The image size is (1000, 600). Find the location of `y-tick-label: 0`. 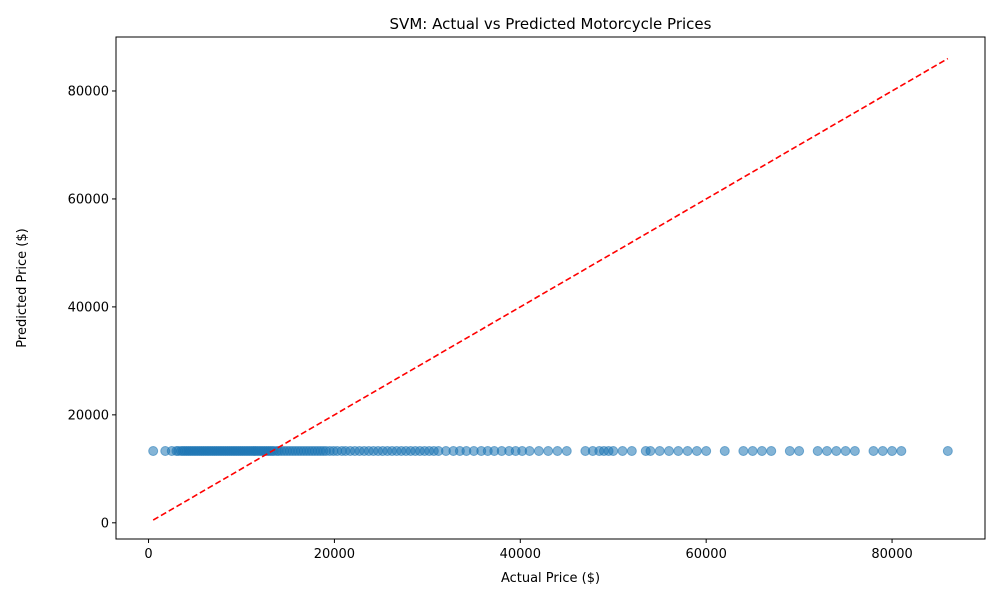

y-tick-label: 0 is located at coordinates (105, 523).